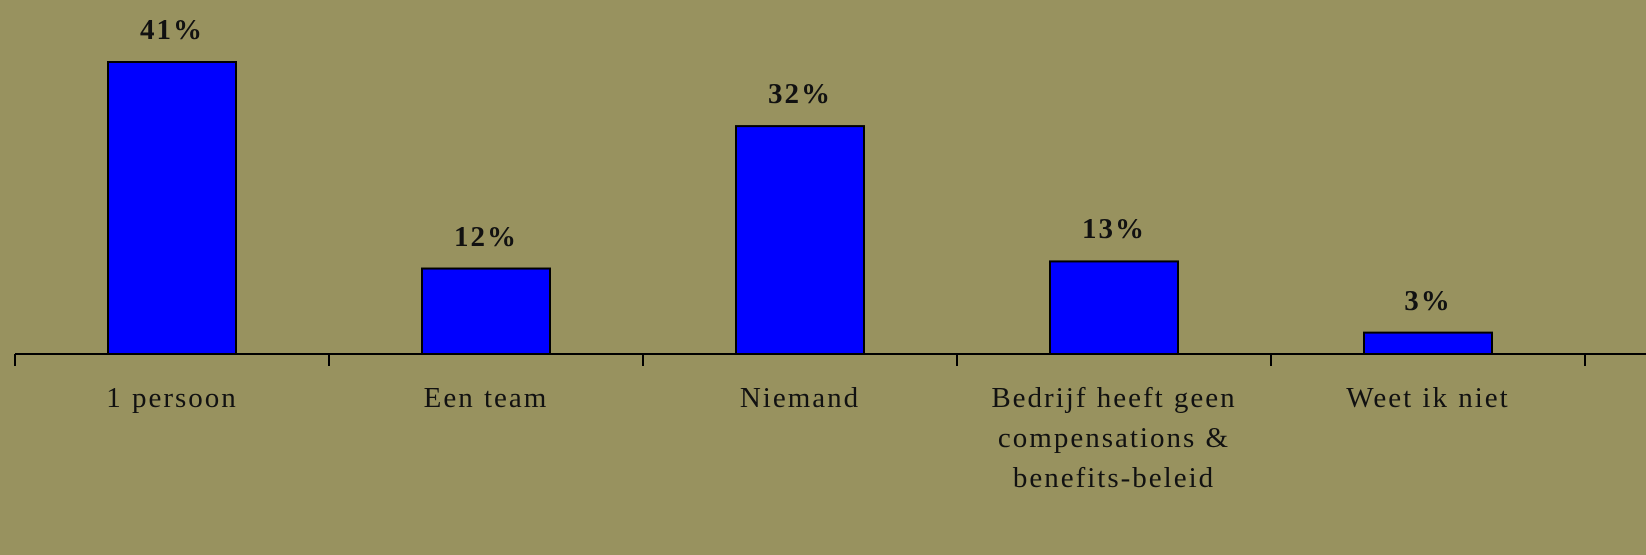 This screenshot has width=1646, height=555. I want to click on value-label: 41%, so click(172, 30).